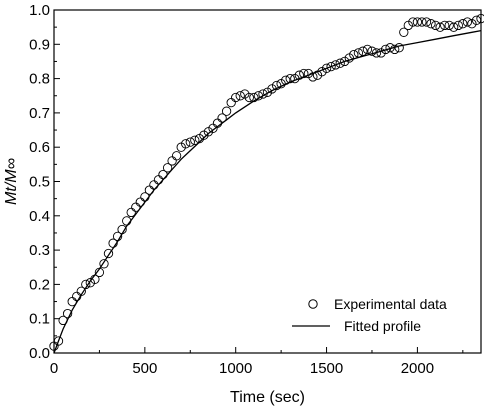  I want to click on y-tick-label: 0.8, so click(39, 79).